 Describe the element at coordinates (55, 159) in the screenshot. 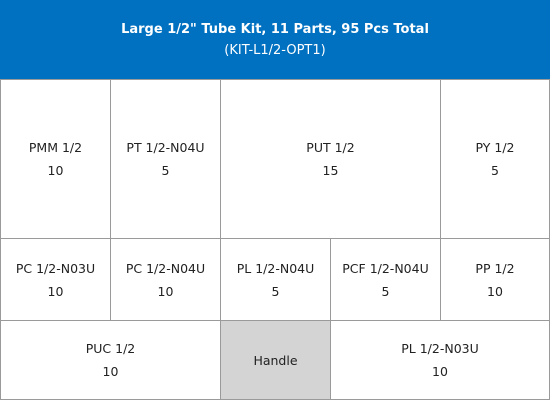

I see `cell: PMM 1/2 10` at that location.